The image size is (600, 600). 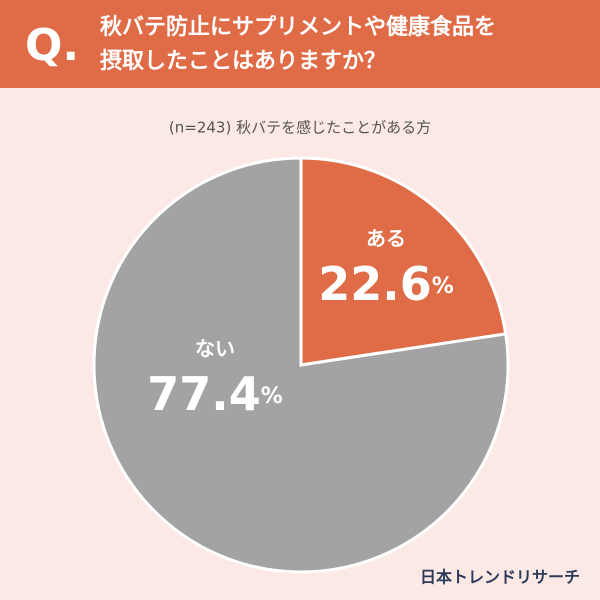 I want to click on title-line: 秋バテ防止にサプリメントや健康食品を, so click(x=298, y=27).